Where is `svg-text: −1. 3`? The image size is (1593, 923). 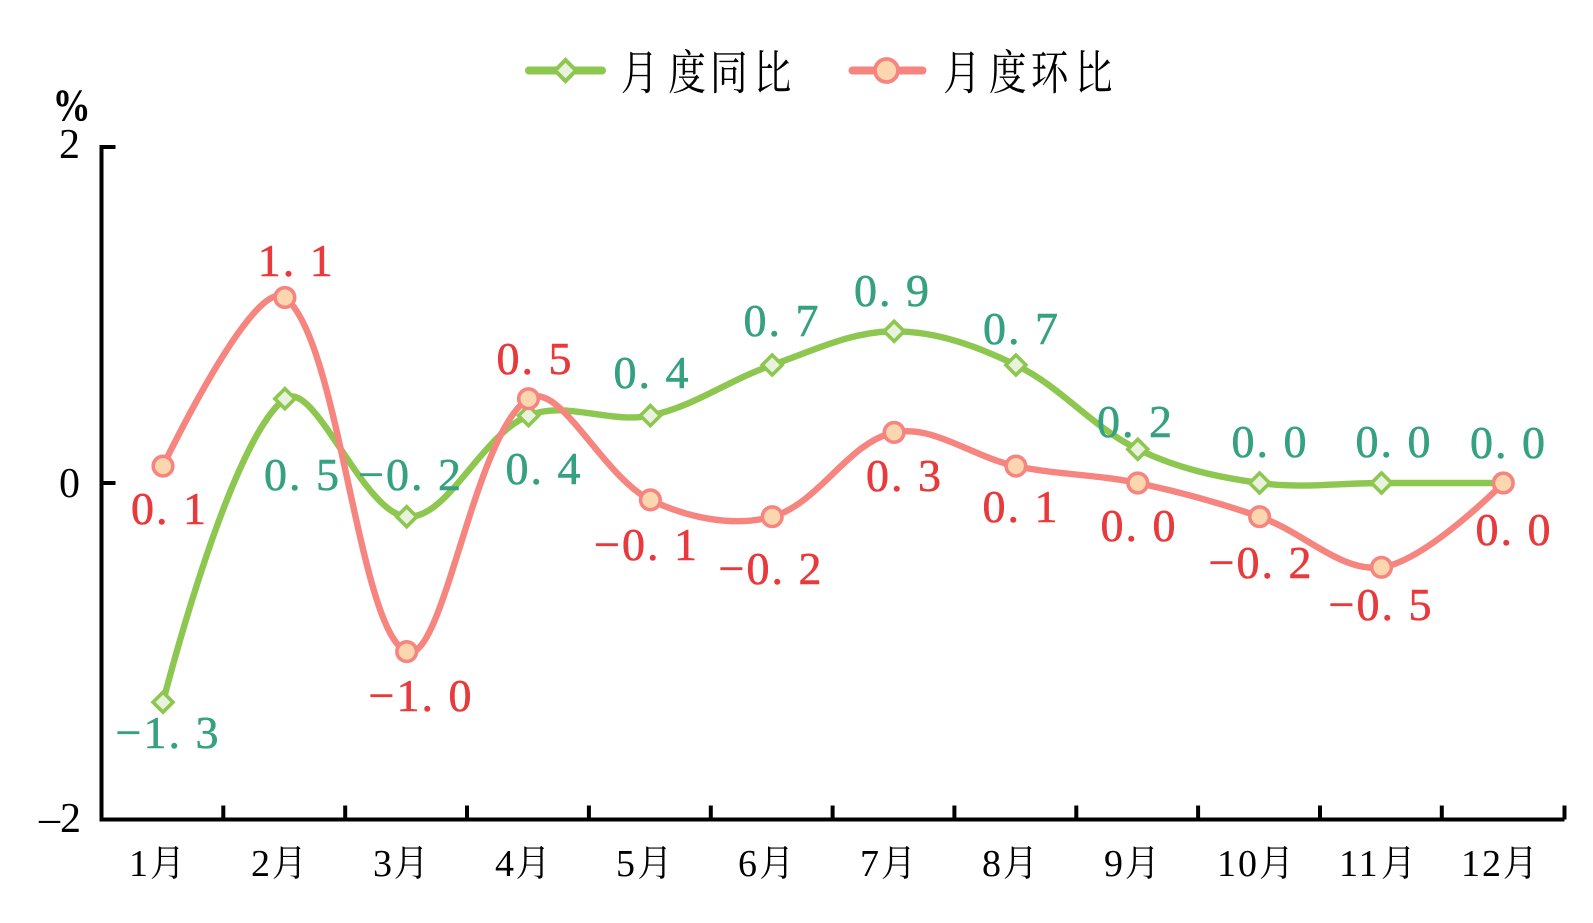
svg-text: −1. 3 is located at coordinates (168, 732).